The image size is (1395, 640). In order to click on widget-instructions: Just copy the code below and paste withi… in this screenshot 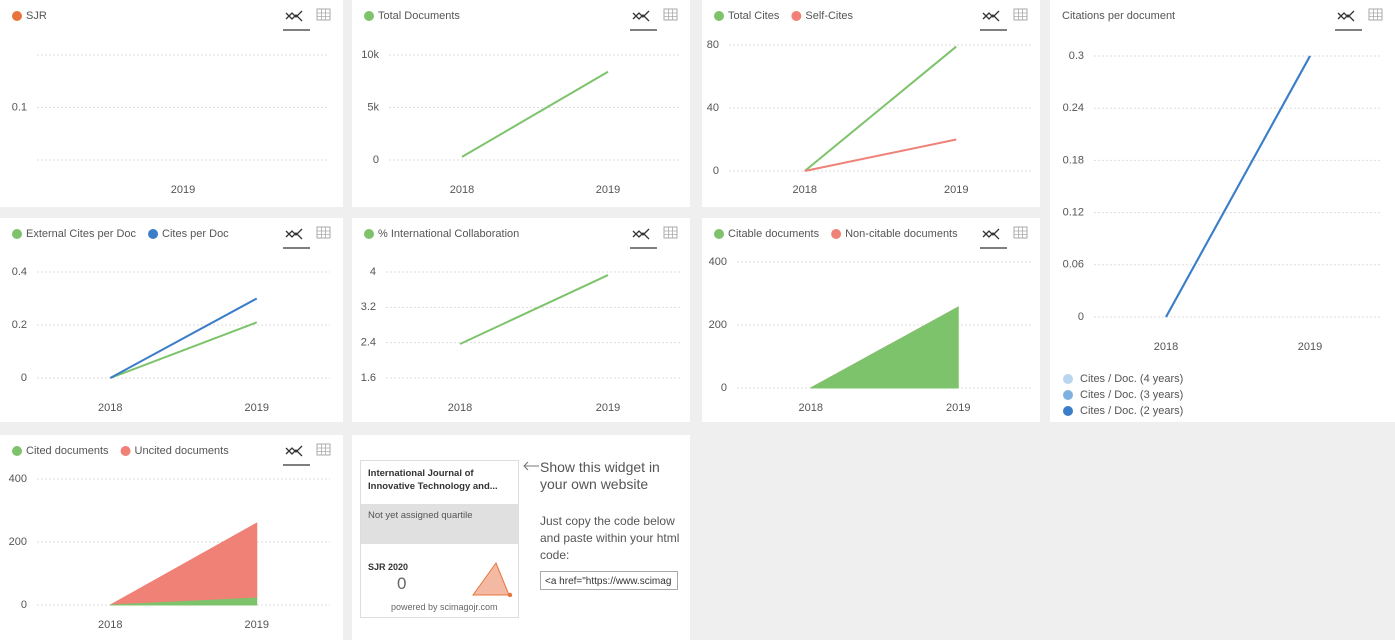, I will do `click(610, 538)`.